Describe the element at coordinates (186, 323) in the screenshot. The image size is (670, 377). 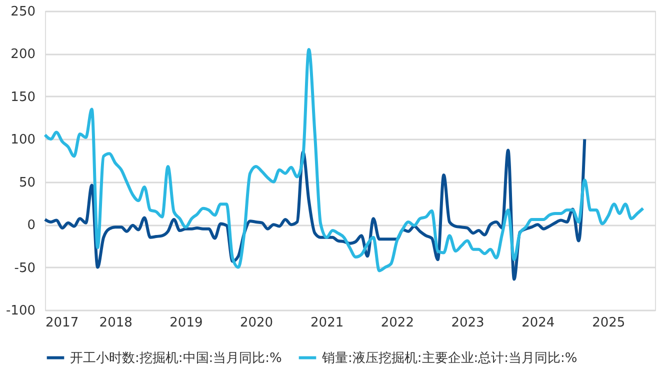
I see `x-tick-label: 2019` at that location.